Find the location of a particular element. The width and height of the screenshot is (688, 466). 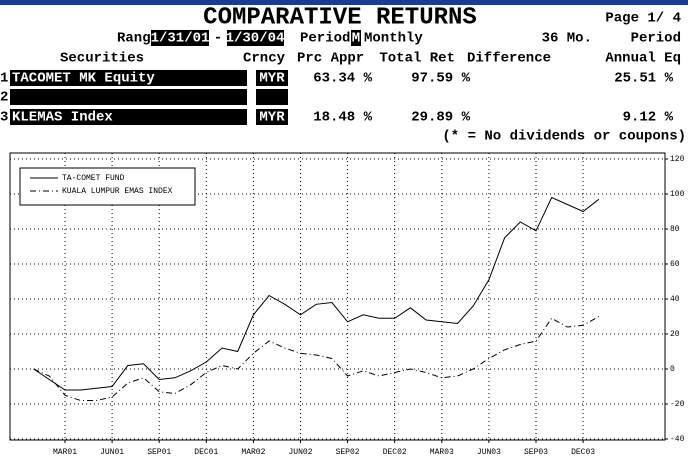

y-tick-label: -20 is located at coordinates (677, 404).